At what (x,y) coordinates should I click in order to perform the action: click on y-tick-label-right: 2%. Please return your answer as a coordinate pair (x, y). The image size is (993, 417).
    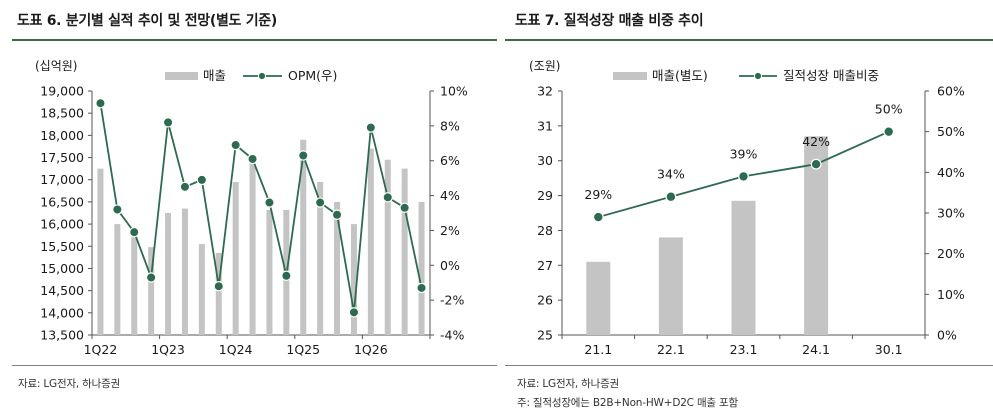
    Looking at the image, I should click on (450, 230).